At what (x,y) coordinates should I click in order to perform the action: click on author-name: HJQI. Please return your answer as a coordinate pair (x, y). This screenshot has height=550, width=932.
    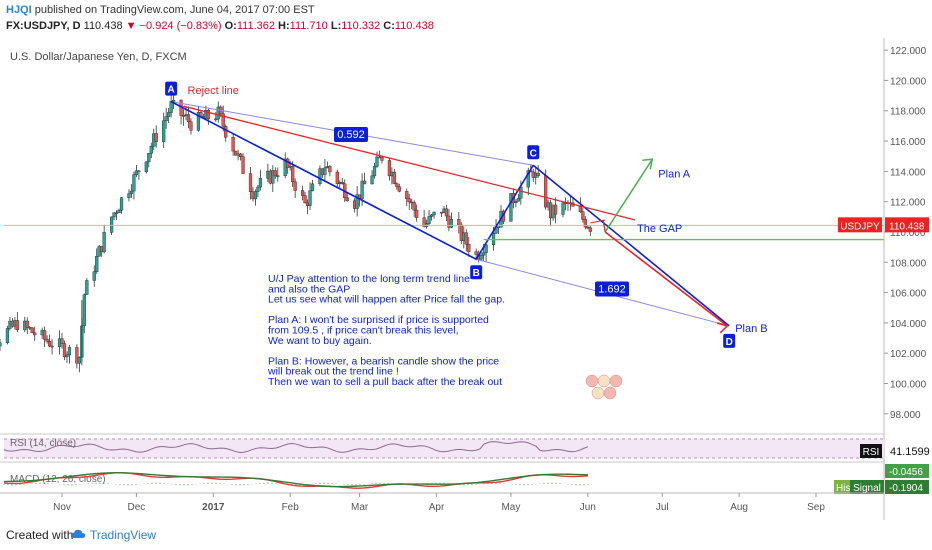
    Looking at the image, I should click on (19, 10).